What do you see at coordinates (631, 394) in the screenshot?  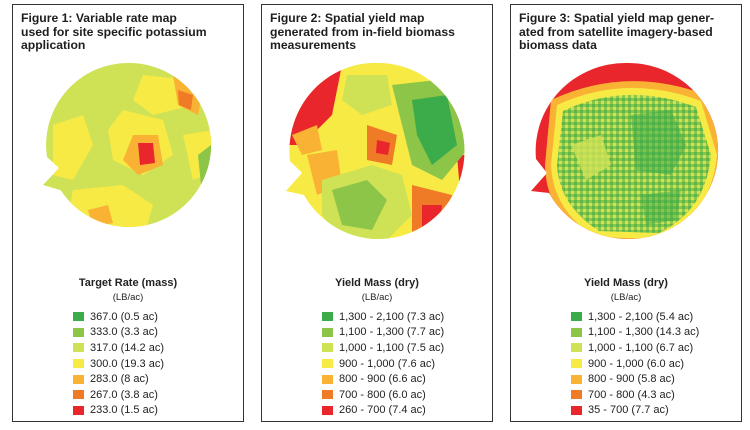 I see `legend-label: 700 - 800 (4.3 ac)` at bounding box center [631, 394].